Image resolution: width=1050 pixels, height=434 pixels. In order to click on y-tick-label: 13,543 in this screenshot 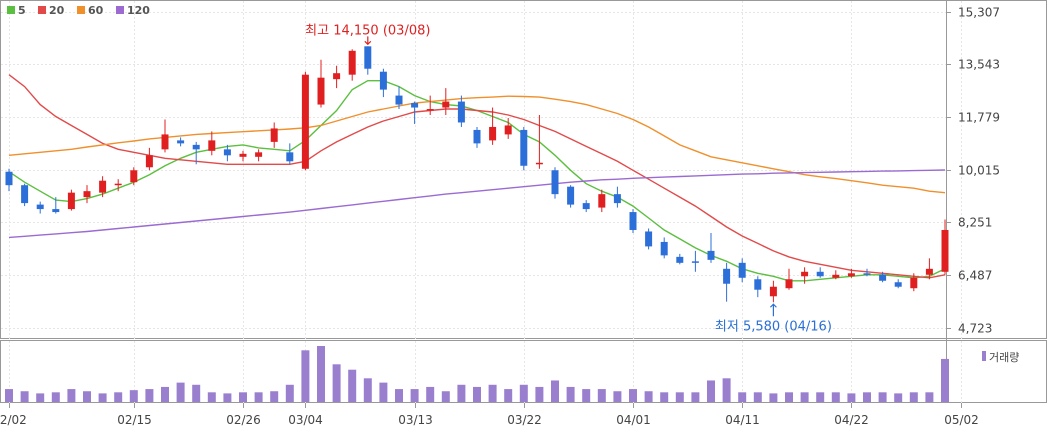, I will do `click(979, 65)`.